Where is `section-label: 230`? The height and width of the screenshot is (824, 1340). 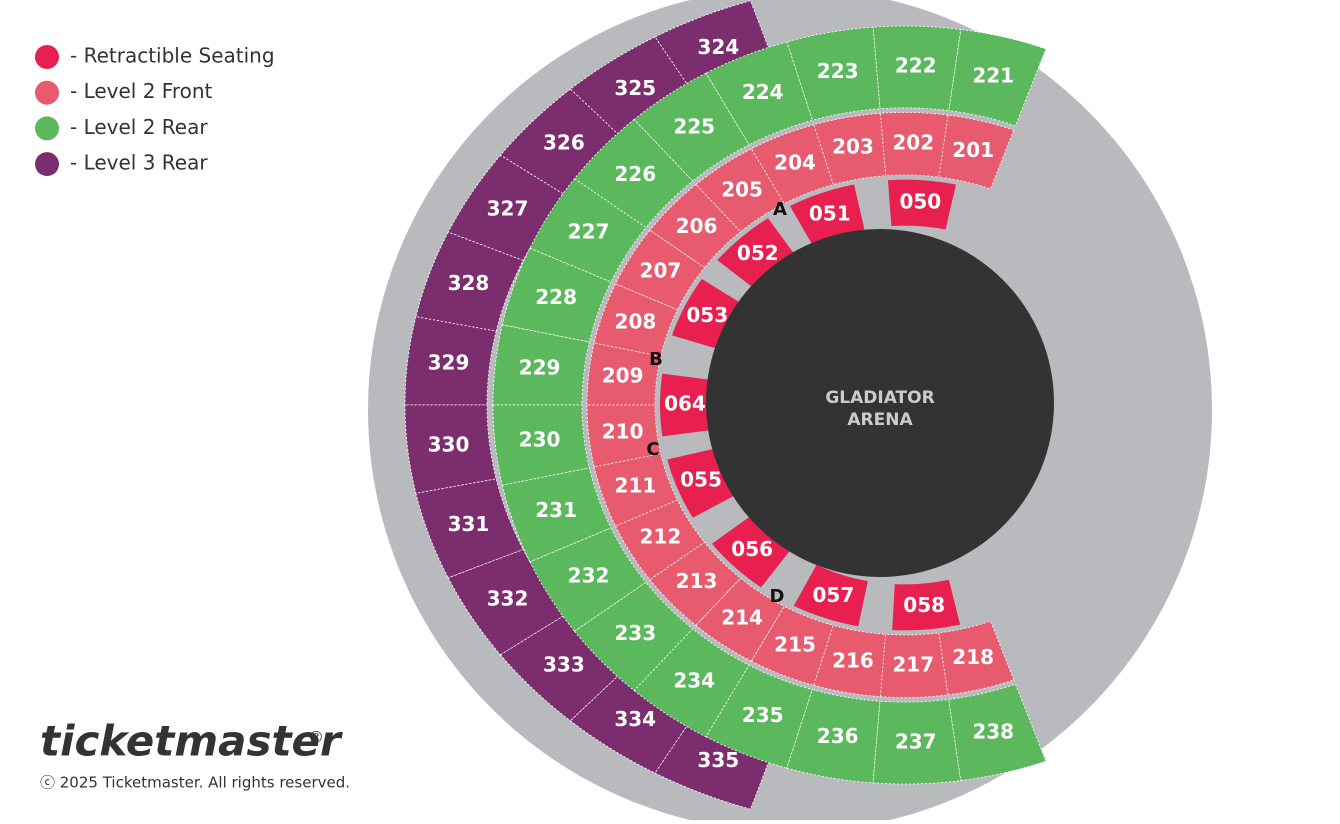
section-label: 230 is located at coordinates (540, 439).